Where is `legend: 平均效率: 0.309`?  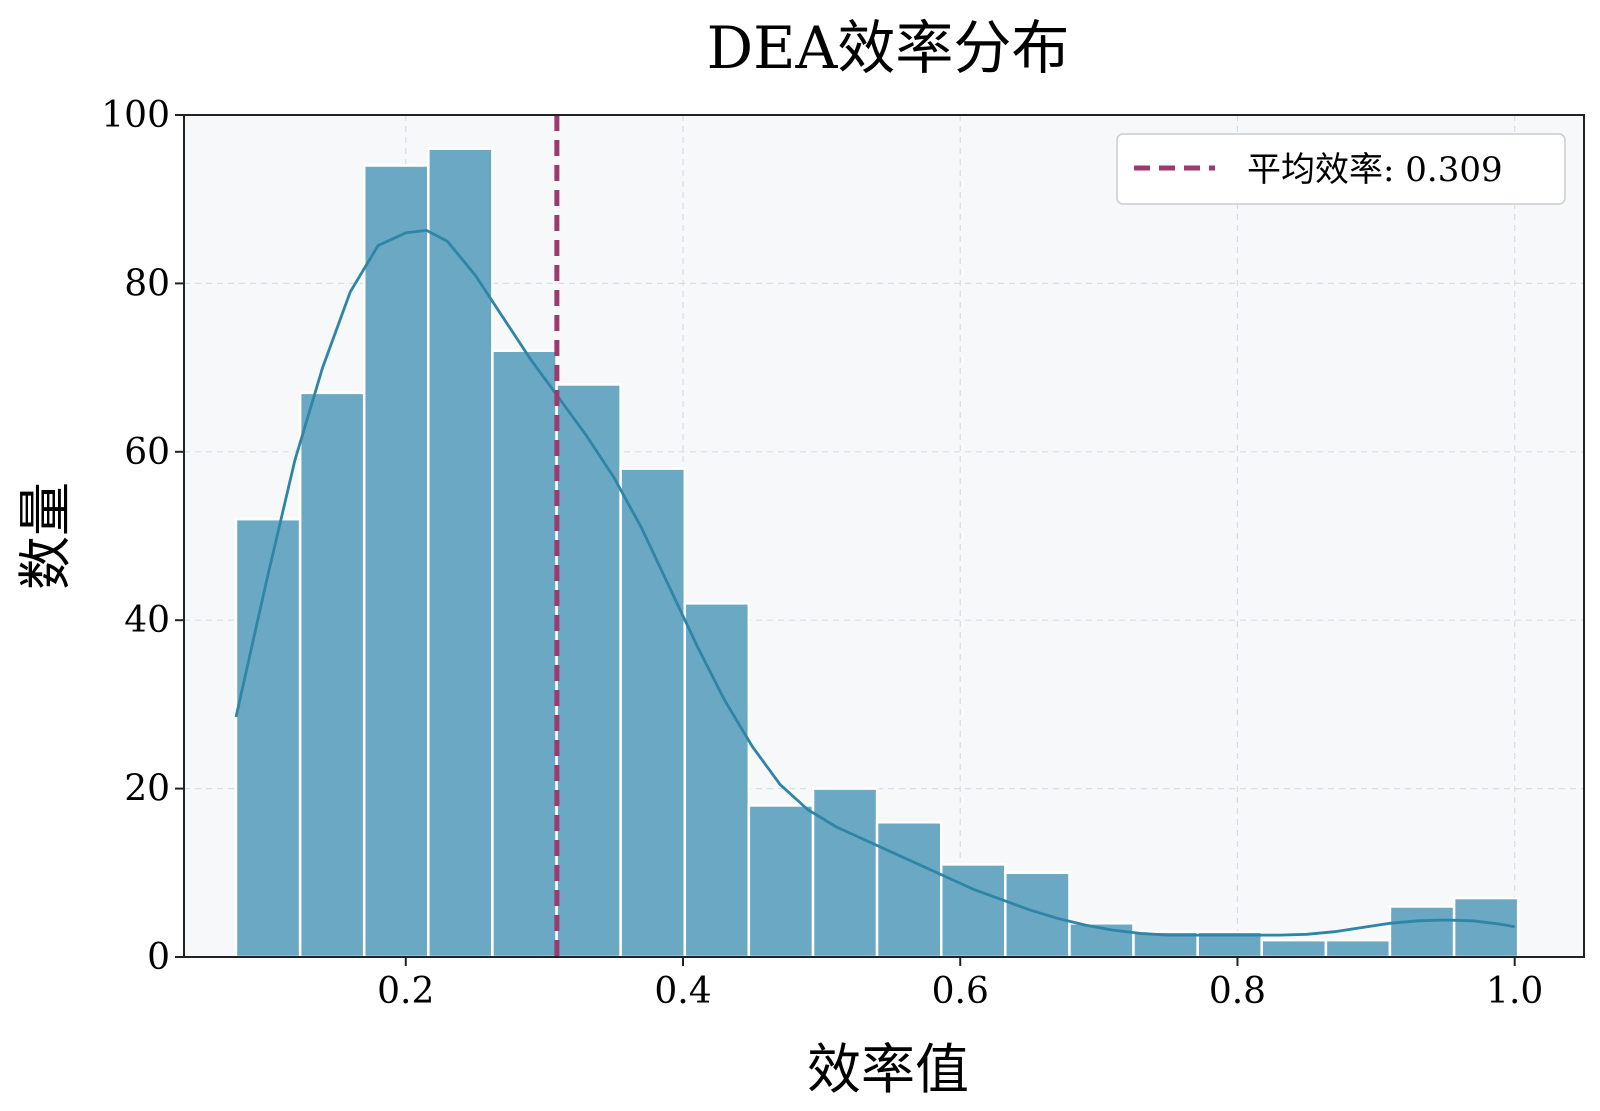
legend: 平均效率: 0.309 is located at coordinates (1341, 169).